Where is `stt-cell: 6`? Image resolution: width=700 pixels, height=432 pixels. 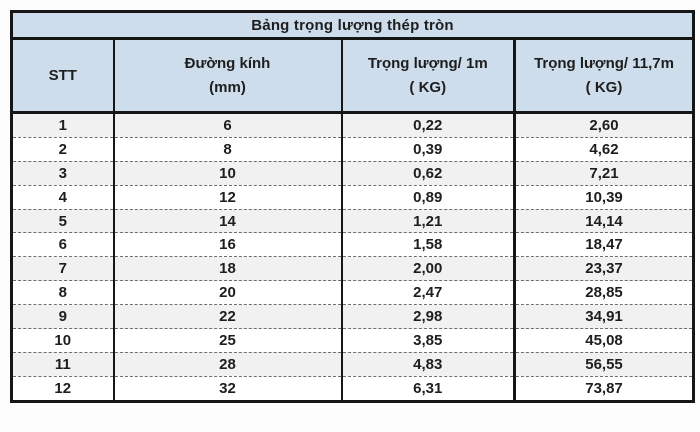
stt-cell: 6 is located at coordinates (63, 244).